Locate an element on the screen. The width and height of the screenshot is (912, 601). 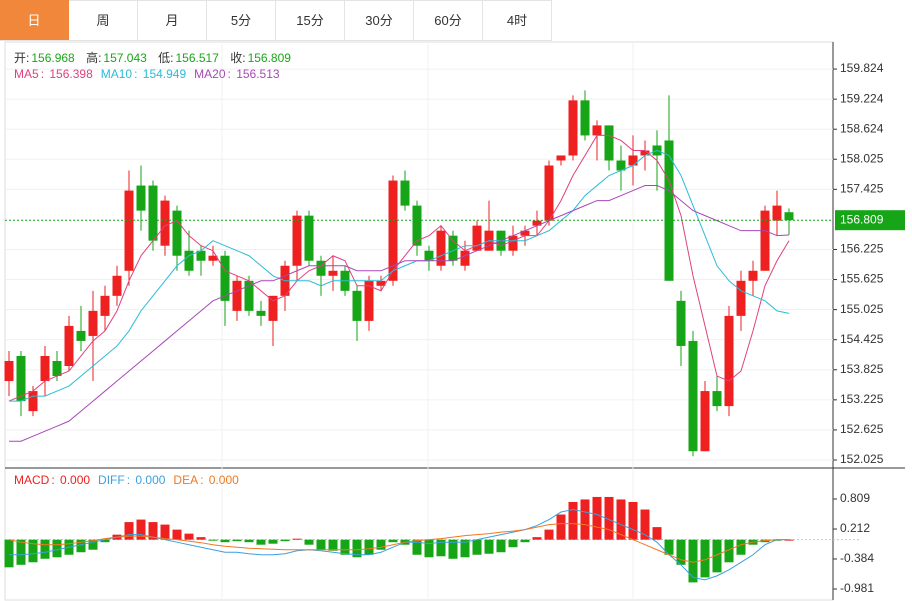
period-tab: 月 is located at coordinates (172, 20).